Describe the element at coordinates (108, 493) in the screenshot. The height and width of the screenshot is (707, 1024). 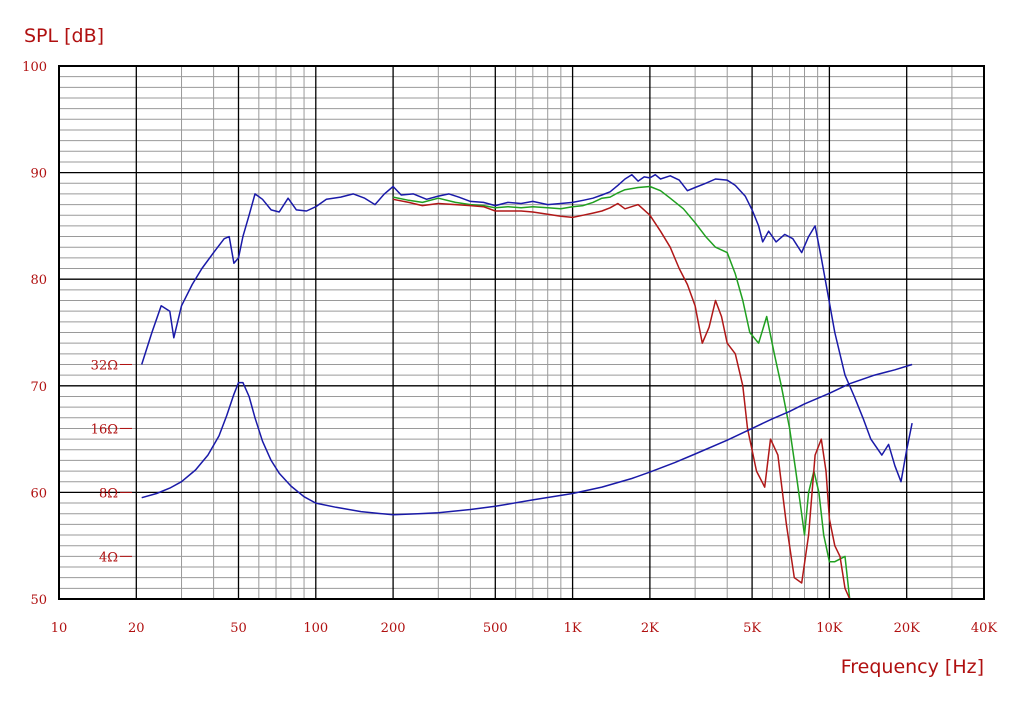
I see `impedance-tick-label: 8Ω` at that location.